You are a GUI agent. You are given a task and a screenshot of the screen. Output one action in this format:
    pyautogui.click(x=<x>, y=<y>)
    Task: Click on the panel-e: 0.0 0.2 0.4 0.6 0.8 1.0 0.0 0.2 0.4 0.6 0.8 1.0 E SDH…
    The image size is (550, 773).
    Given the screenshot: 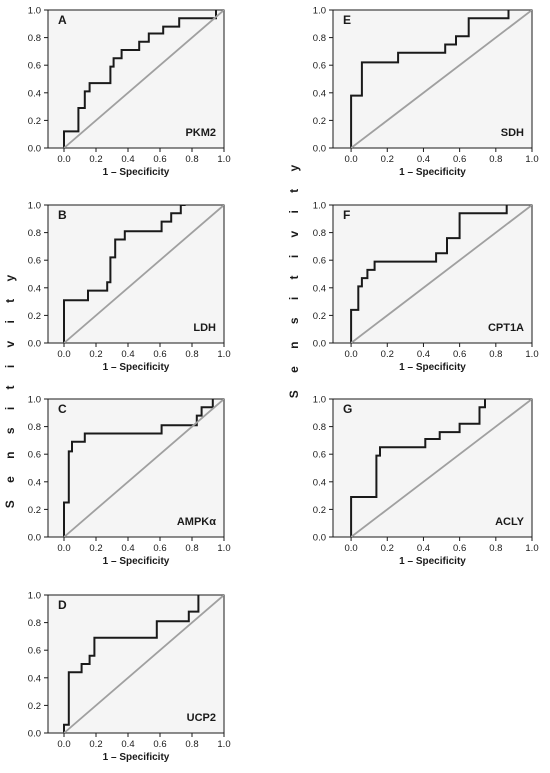 What is the action you would take?
    pyautogui.click(x=426, y=92)
    